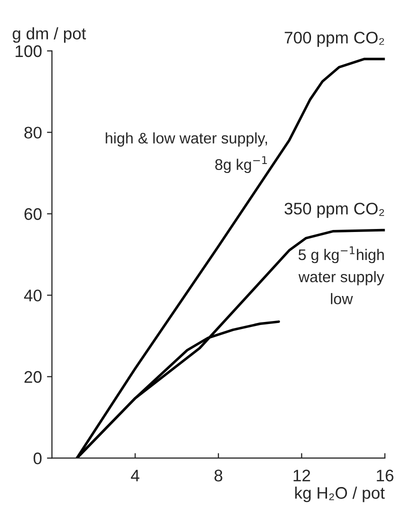 The image size is (409, 509). What do you see at coordinates (218, 476) in the screenshot?
I see `x-tick-label: 8` at bounding box center [218, 476].